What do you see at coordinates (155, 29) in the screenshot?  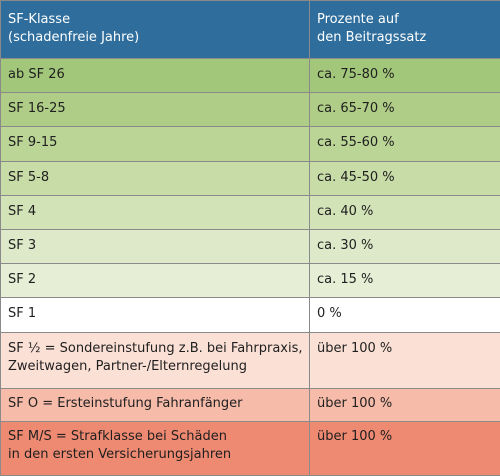 I see `header-sf-class: SF-Klasse (schadenfreie Jahre)` at bounding box center [155, 29].